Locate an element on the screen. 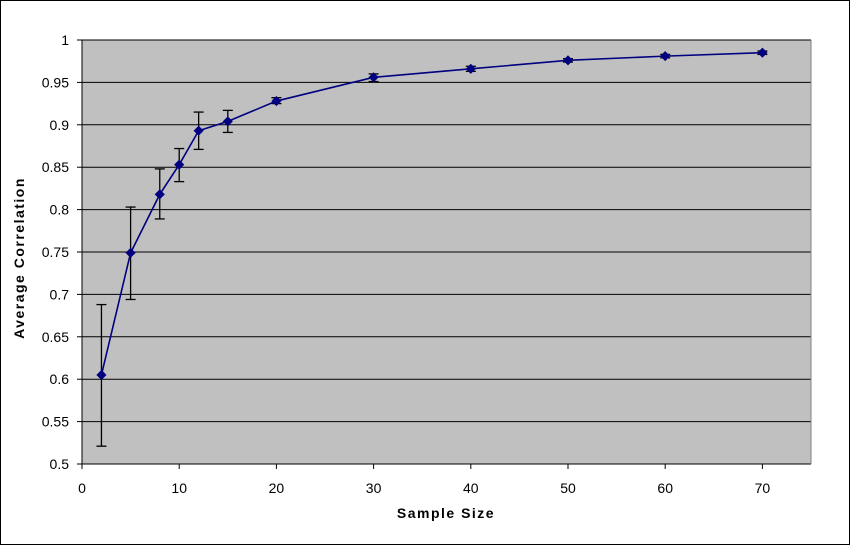 This screenshot has height=545, width=850. y-tick-label: 0.75 is located at coordinates (55, 252).